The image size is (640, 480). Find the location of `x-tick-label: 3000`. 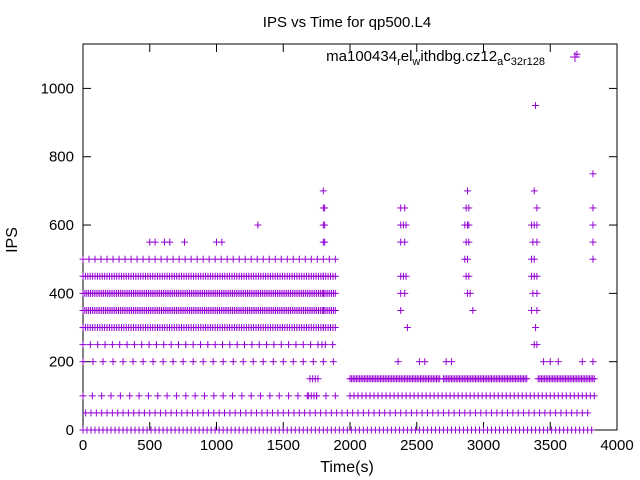

x-tick-label: 3000 is located at coordinates (483, 445).